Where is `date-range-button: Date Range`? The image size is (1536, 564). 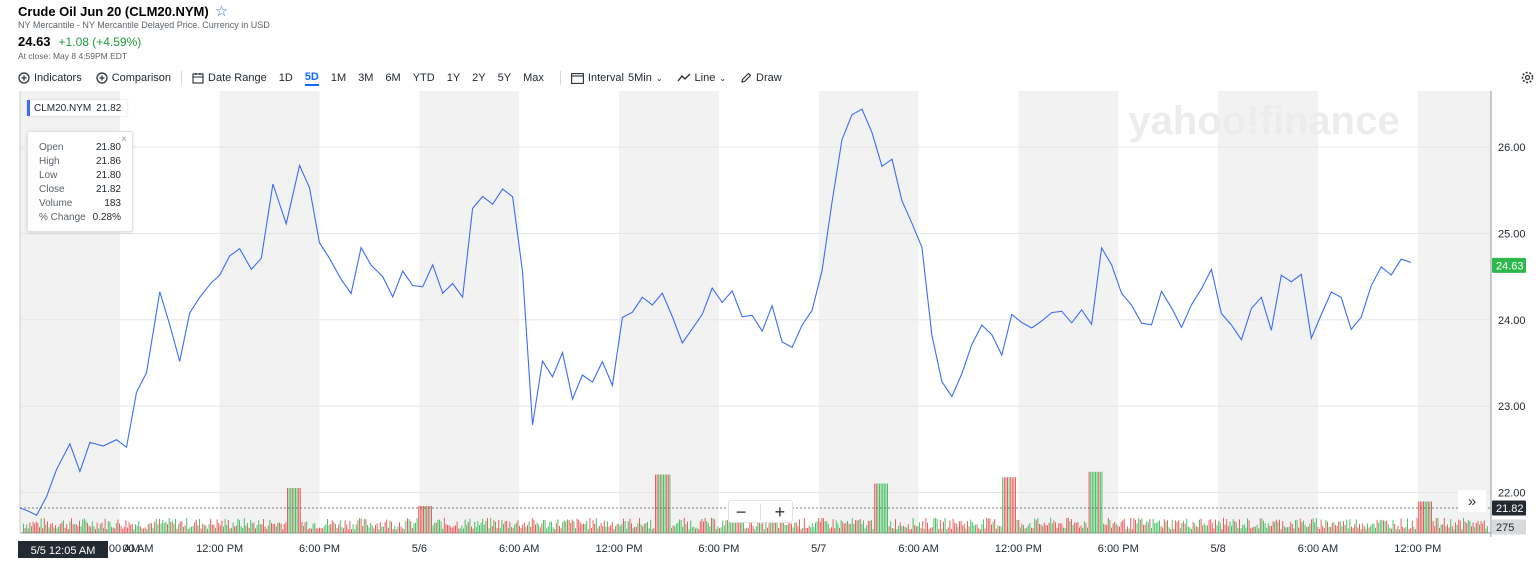 date-range-button: Date Range is located at coordinates (229, 78).